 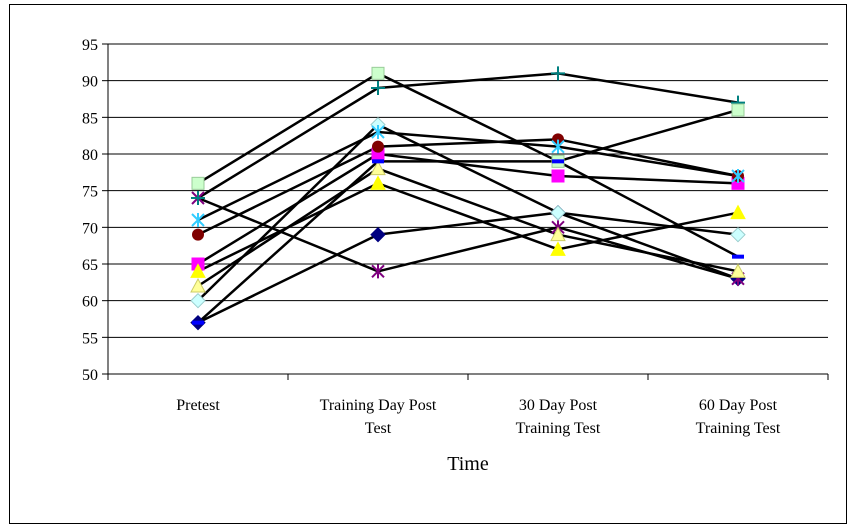 What do you see at coordinates (90, 302) in the screenshot?
I see `y-tick-label: 60` at bounding box center [90, 302].